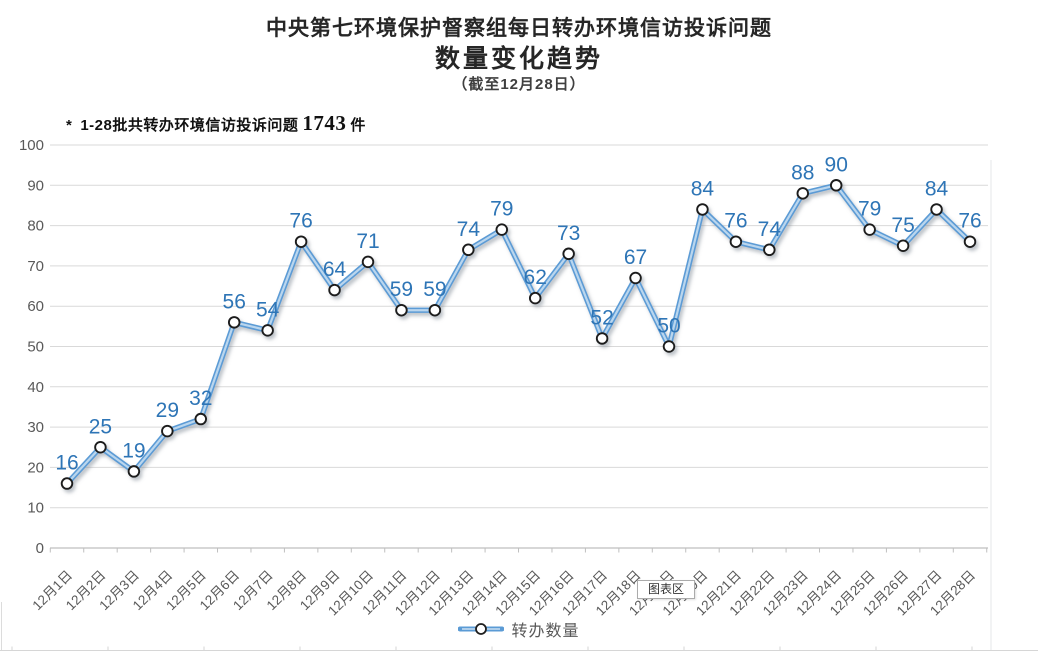 This screenshot has width=1038, height=656. What do you see at coordinates (545, 631) in the screenshot?
I see `legend-series-label: 转办数量` at bounding box center [545, 631].